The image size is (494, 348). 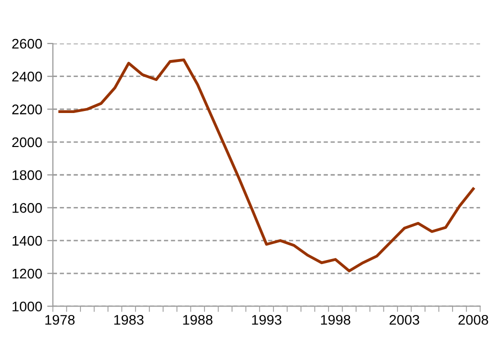 I want to click on y-tick-label: 1200, so click(x=27, y=273).